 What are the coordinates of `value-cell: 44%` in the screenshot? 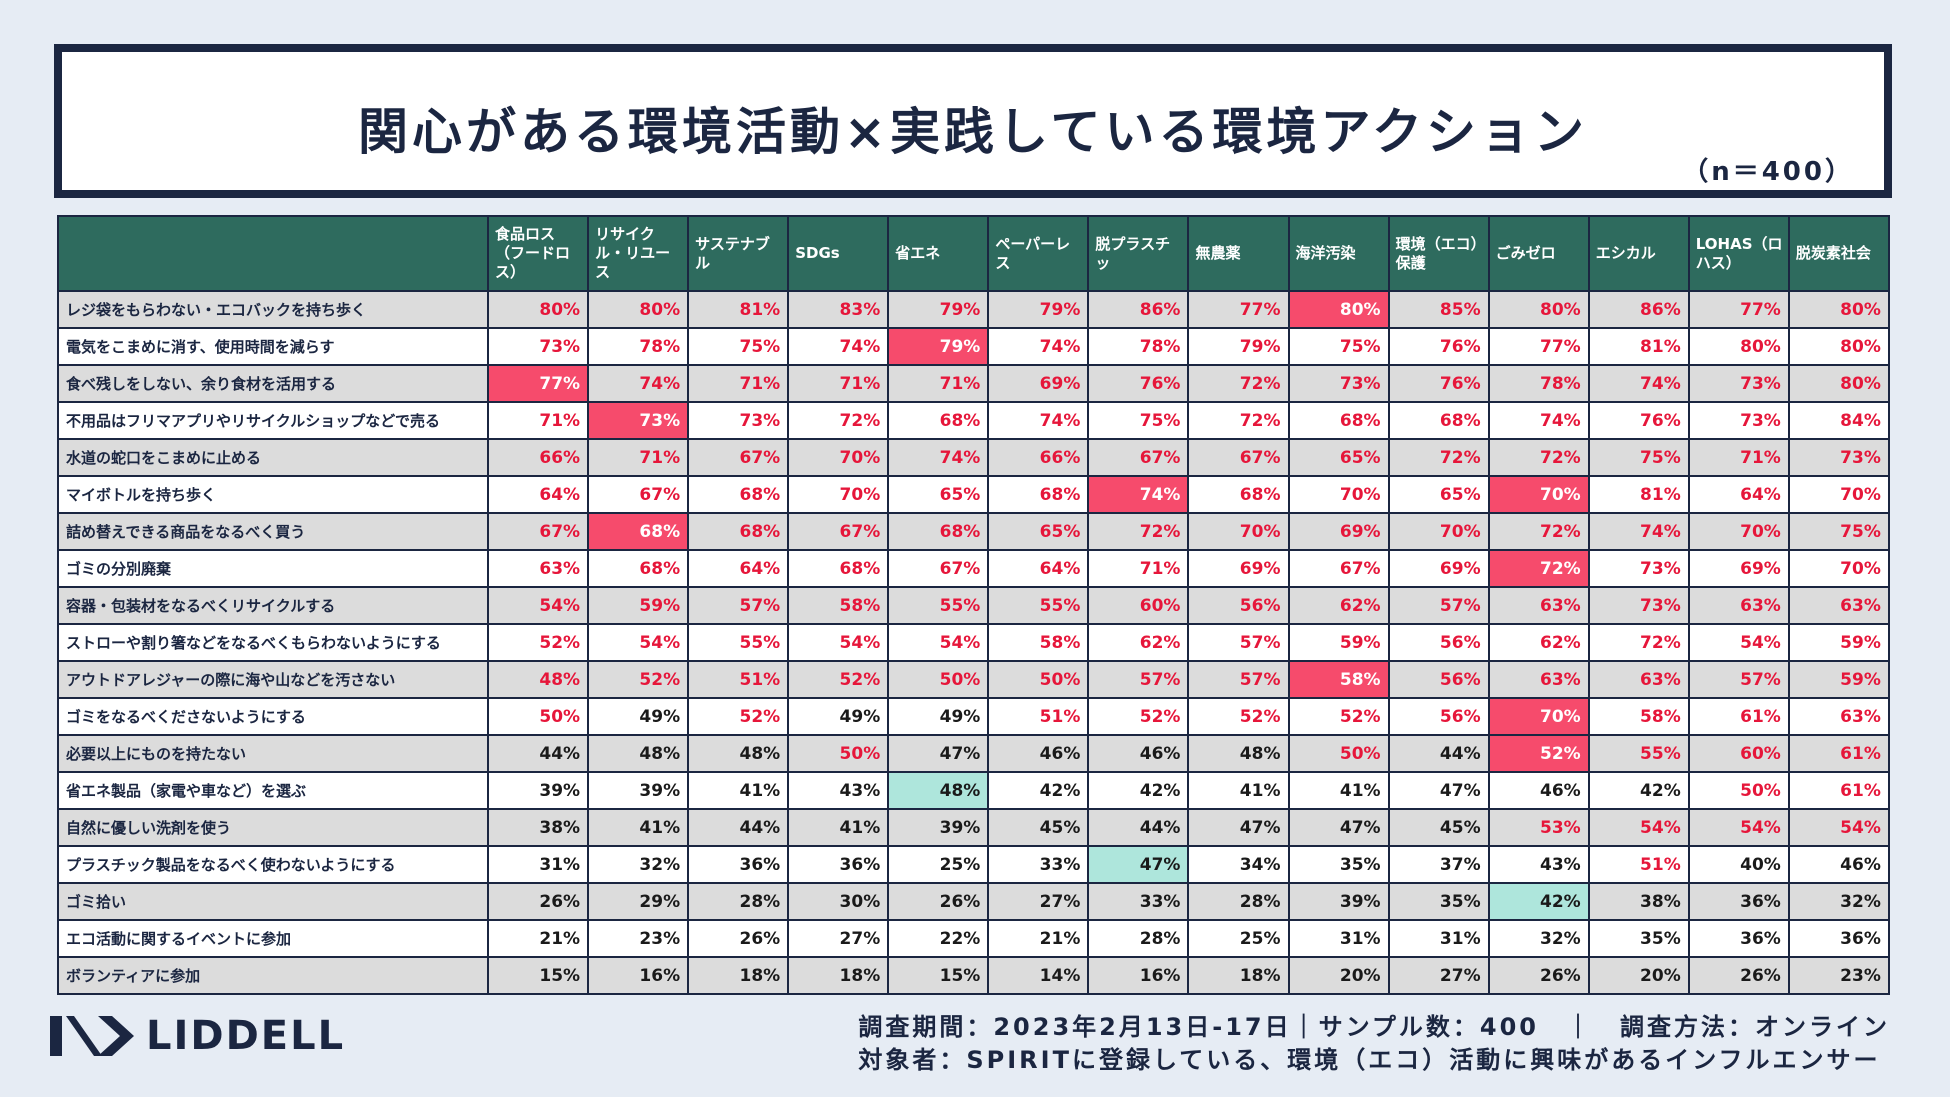 It's located at (1138, 827).